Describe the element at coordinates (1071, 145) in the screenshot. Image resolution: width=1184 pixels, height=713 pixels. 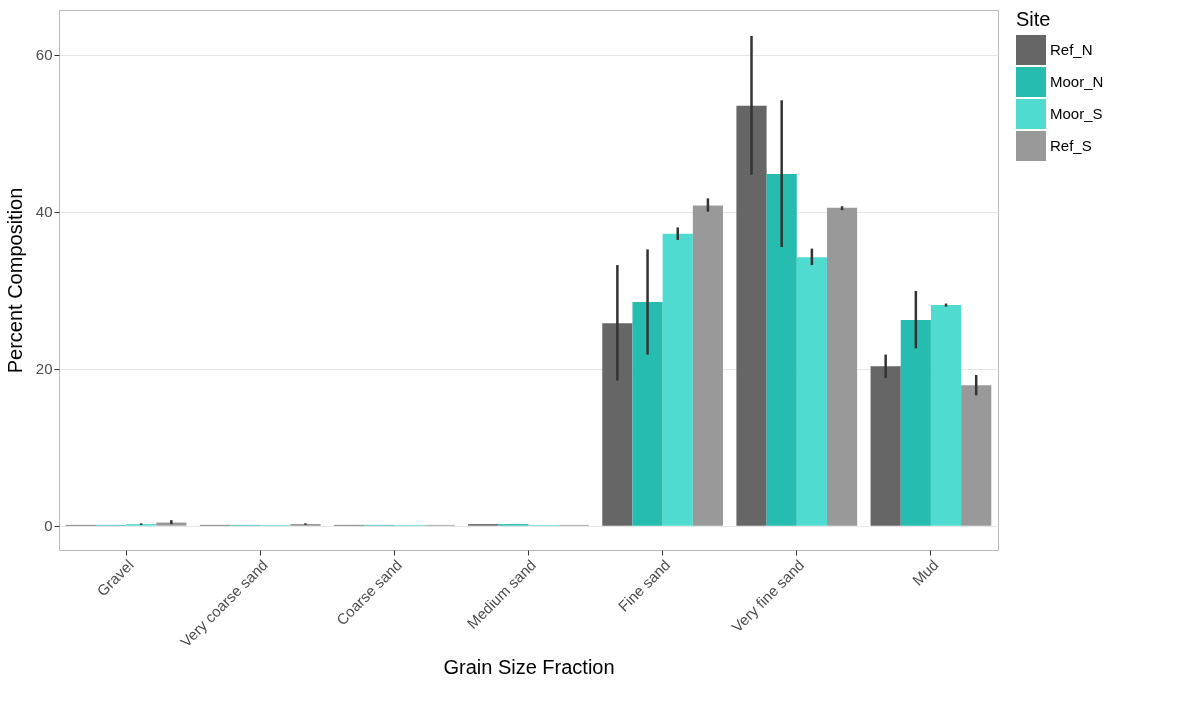
I see `legend-label: Ref_S` at that location.